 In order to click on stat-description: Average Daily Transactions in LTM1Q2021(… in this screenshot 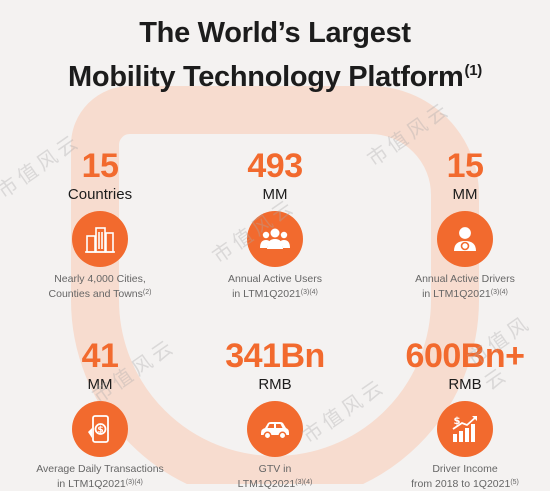, I will do `click(100, 476)`.